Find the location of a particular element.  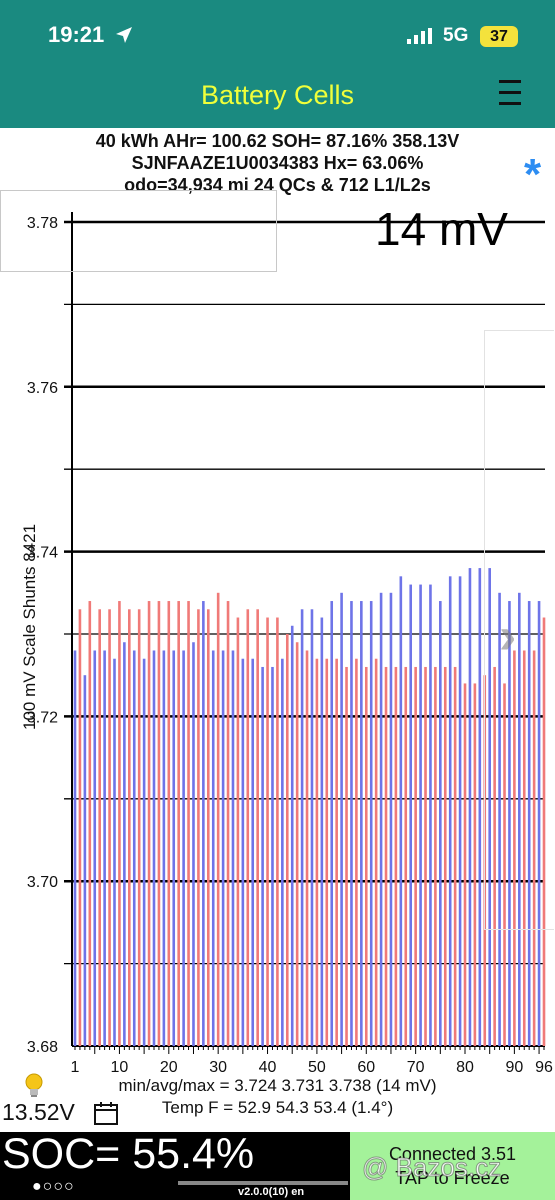

soc-panel is located at coordinates (175, 1166).